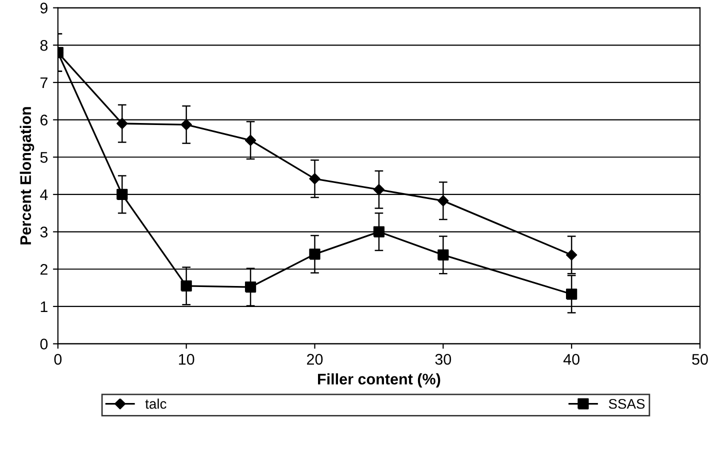  I want to click on y-tick-label: 1, so click(44, 306).